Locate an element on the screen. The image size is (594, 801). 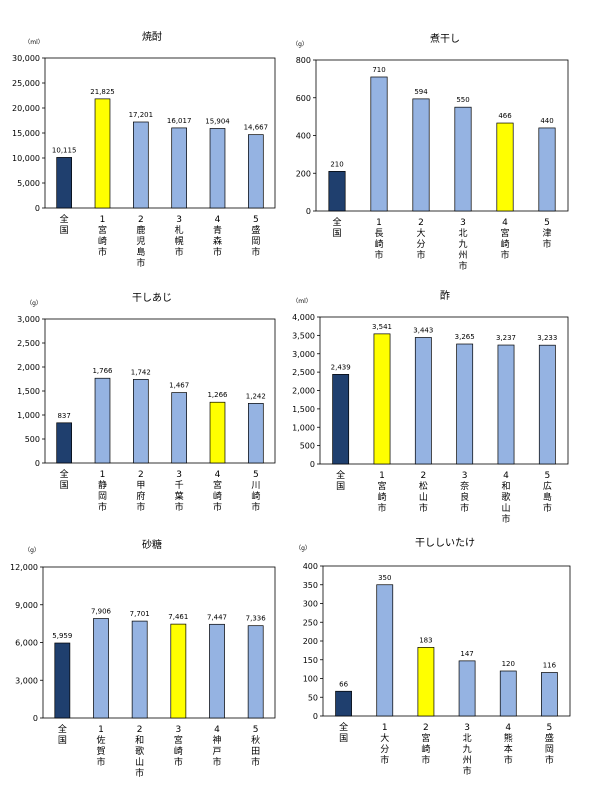
category-label: 5 盛岡市 is located at coordinates (549, 744).